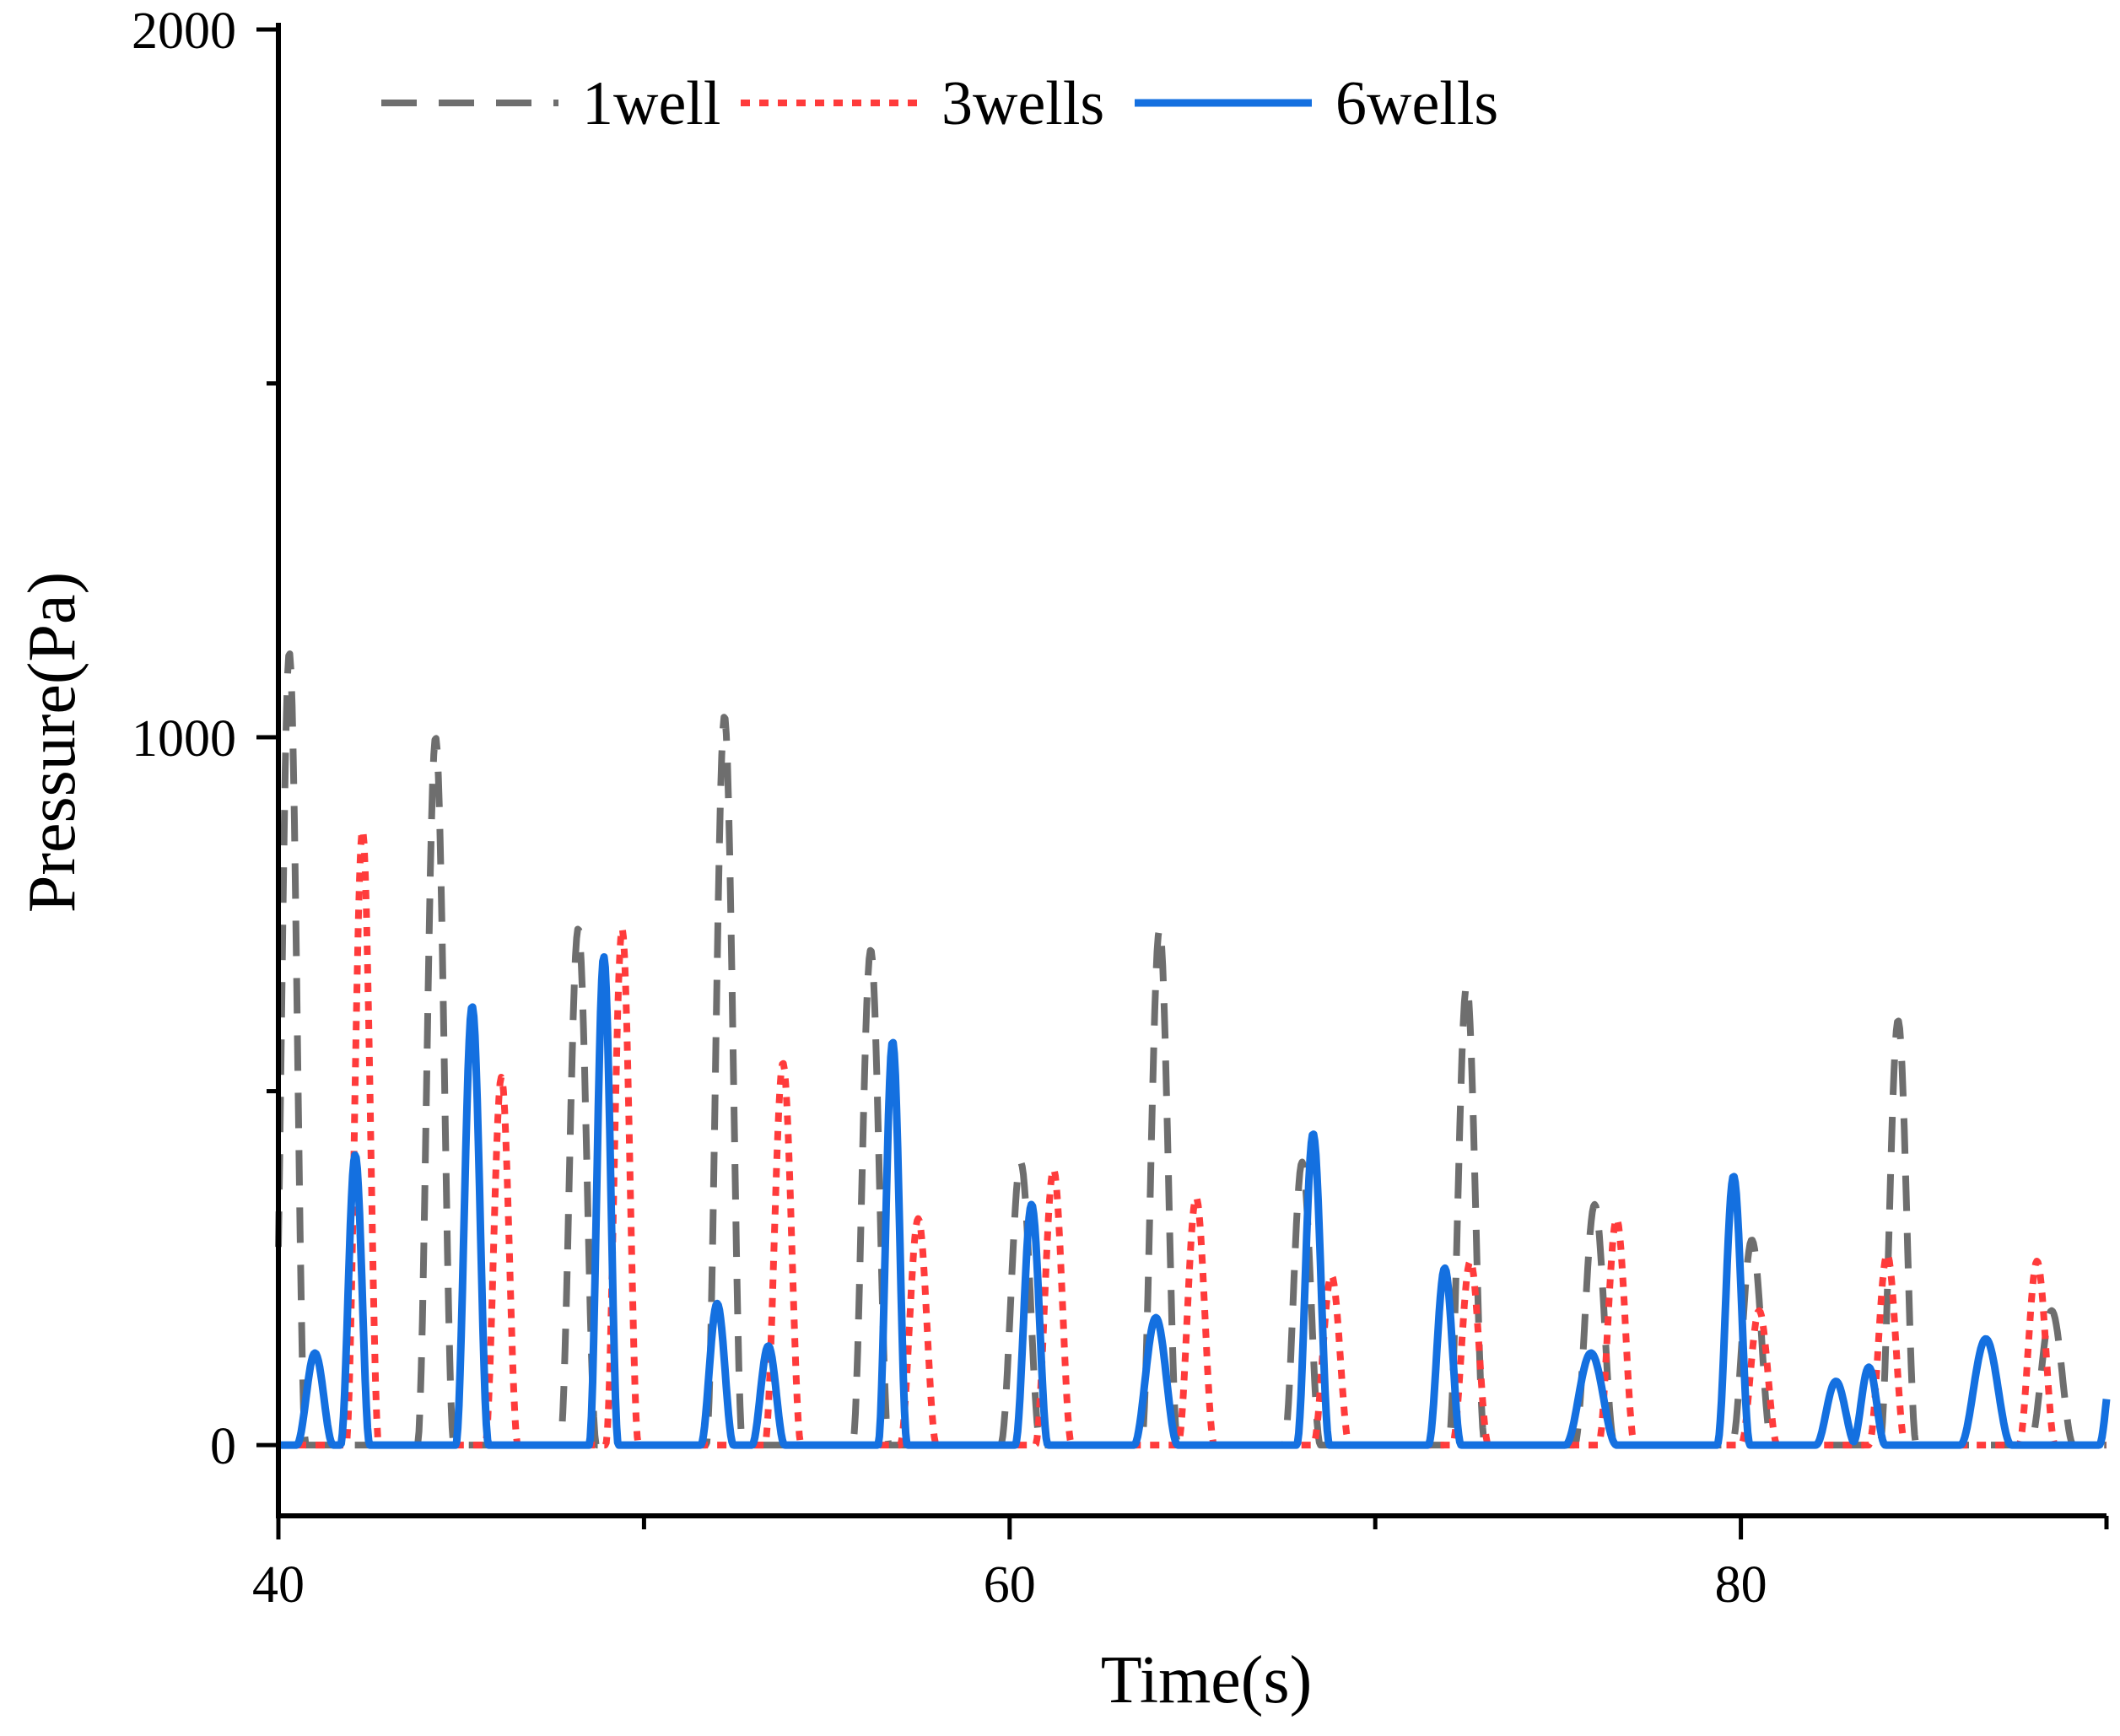 The width and height of the screenshot is (2120, 1736). Describe the element at coordinates (651, 104) in the screenshot. I see `legend-label-1well: 1well` at that location.